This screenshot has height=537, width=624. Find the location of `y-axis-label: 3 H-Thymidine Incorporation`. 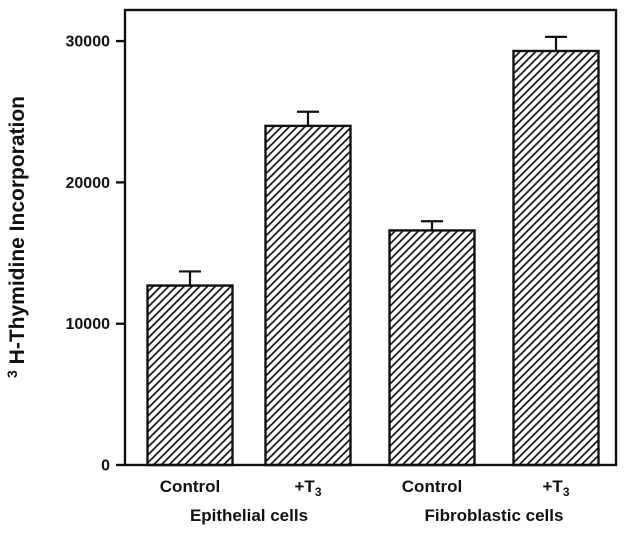

y-axis-label: 3 H-Thymidine Incorporation is located at coordinates (14, 237).